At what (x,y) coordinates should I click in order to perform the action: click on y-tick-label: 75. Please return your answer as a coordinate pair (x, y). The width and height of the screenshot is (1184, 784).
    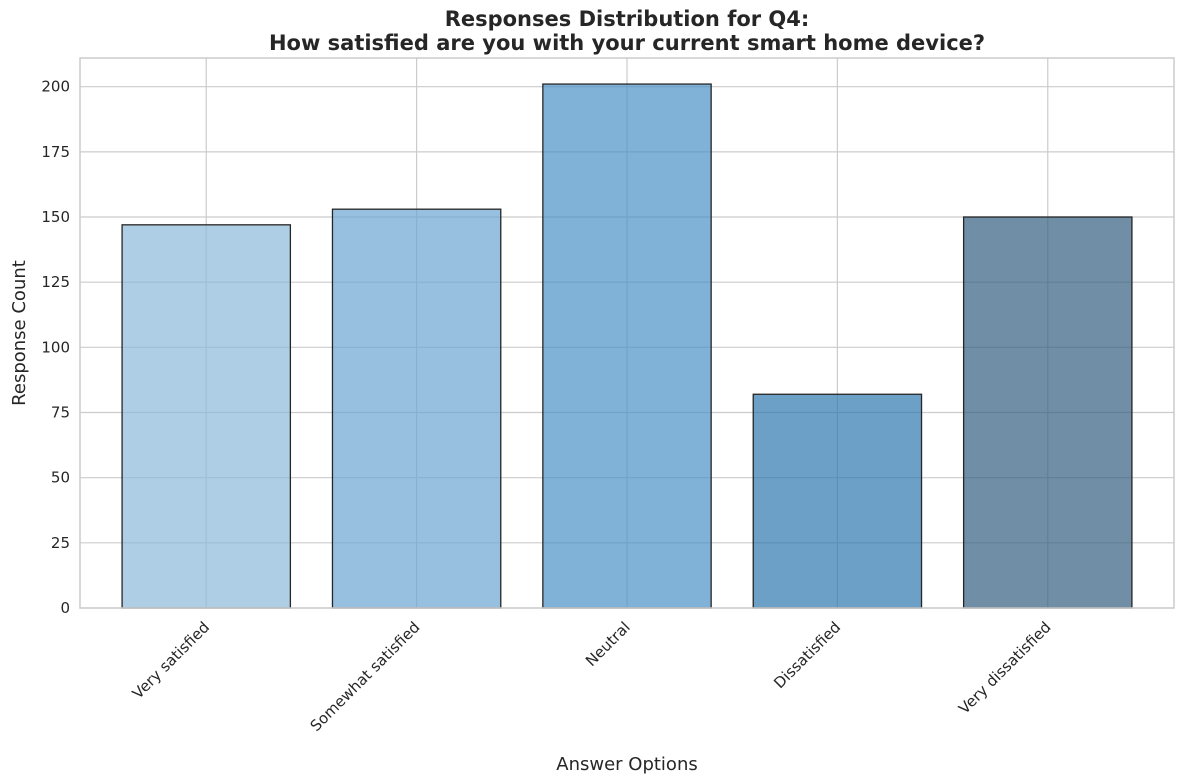
    Looking at the image, I should click on (60, 413).